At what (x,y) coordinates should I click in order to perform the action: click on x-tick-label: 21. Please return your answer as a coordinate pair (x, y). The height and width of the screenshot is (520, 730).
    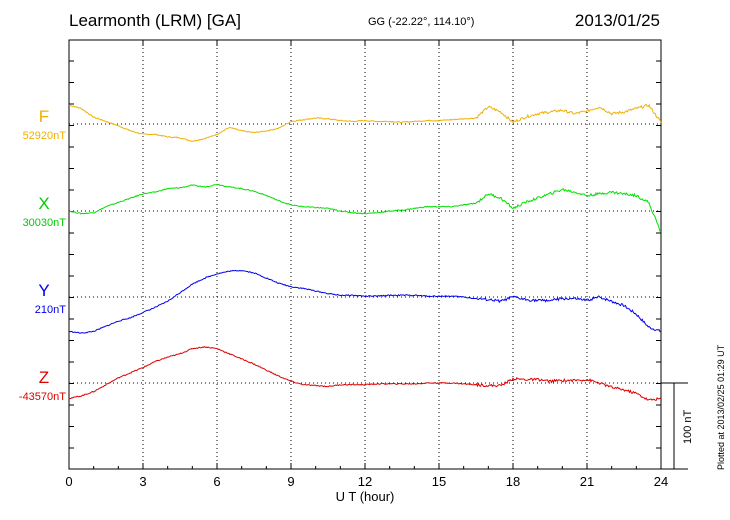
    Looking at the image, I should click on (587, 481).